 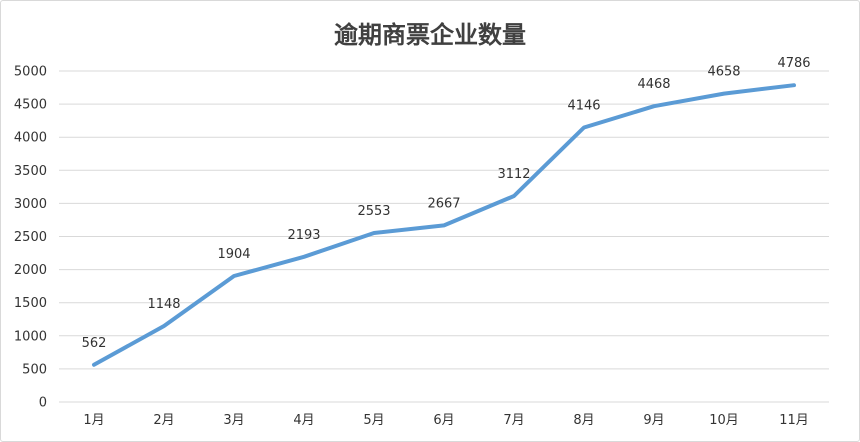 I want to click on data-label: 562, so click(x=94, y=343).